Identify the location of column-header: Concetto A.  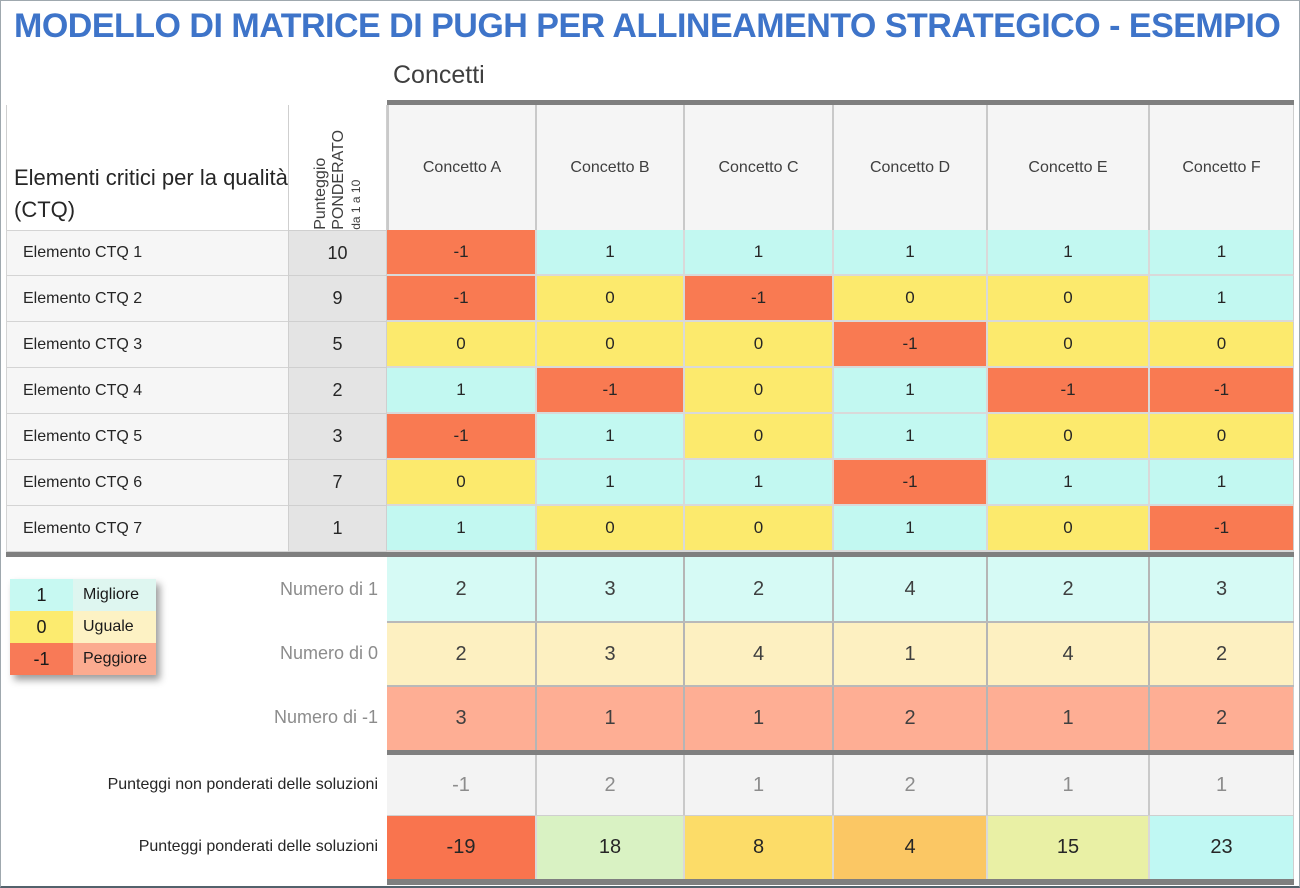
(462, 167).